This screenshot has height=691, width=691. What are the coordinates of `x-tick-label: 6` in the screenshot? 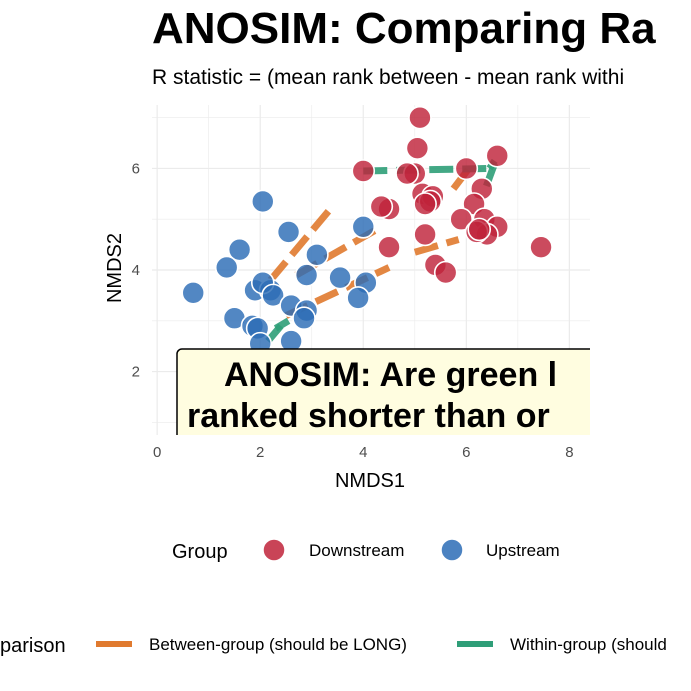 It's located at (466, 452).